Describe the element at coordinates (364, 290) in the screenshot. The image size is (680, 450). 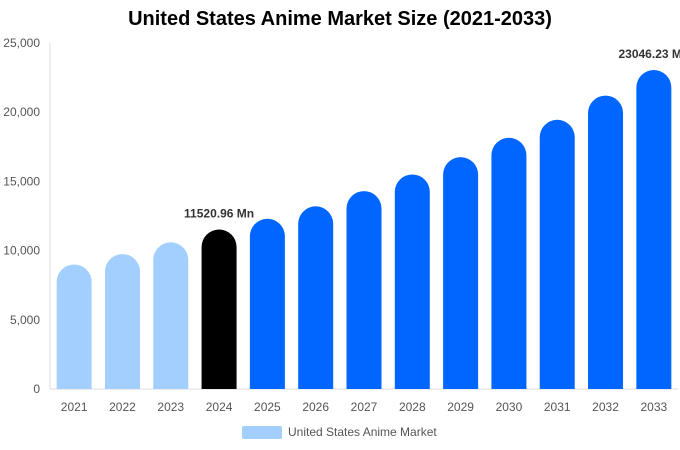
I see `bar-2027` at that location.